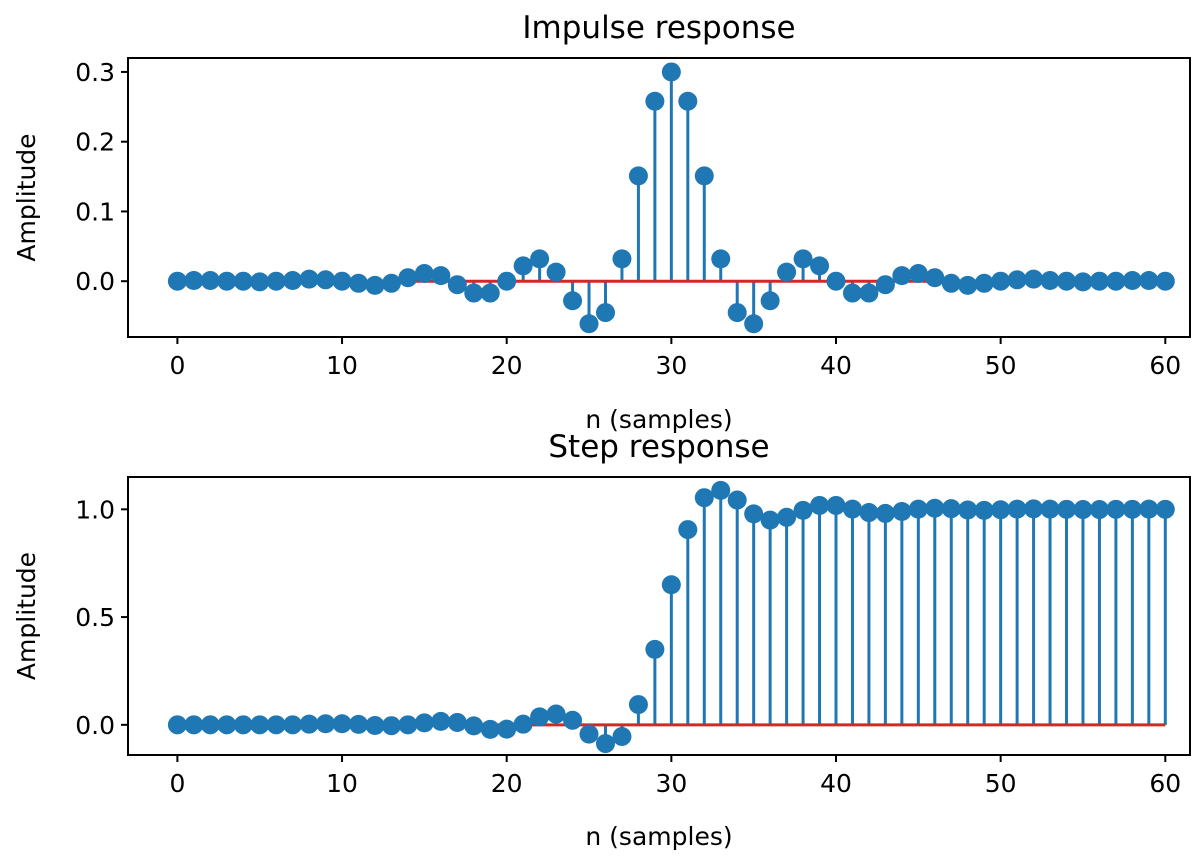  I want to click on x-tick-label: 10, so click(342, 365).